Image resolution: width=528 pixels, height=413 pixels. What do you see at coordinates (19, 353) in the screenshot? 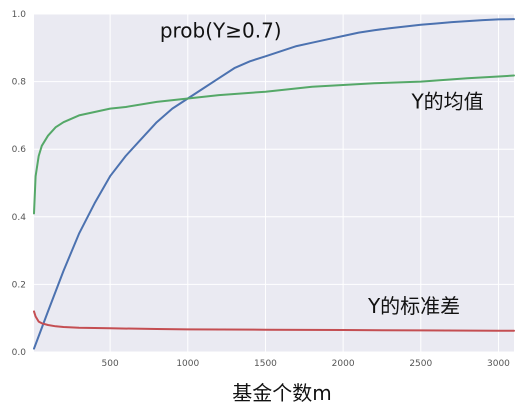
I see `y-tick-label: 0.0` at bounding box center [19, 353].